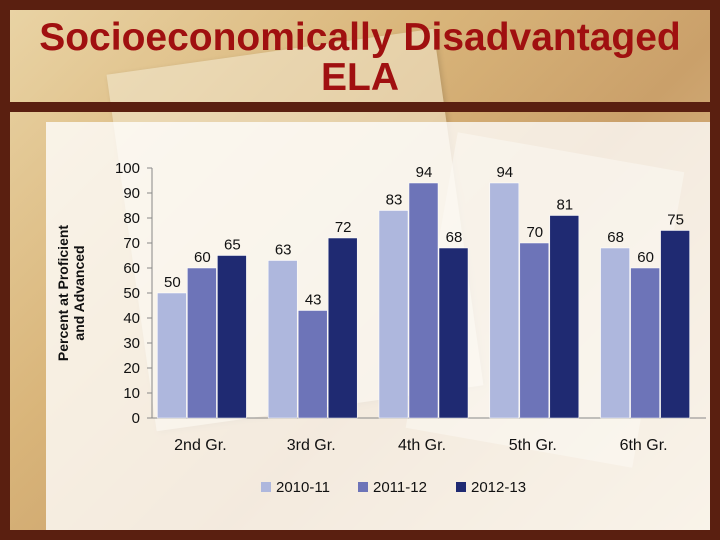 The height and width of the screenshot is (540, 720). What do you see at coordinates (311, 445) in the screenshot?
I see `x-category-label: 3rd Gr.` at bounding box center [311, 445].